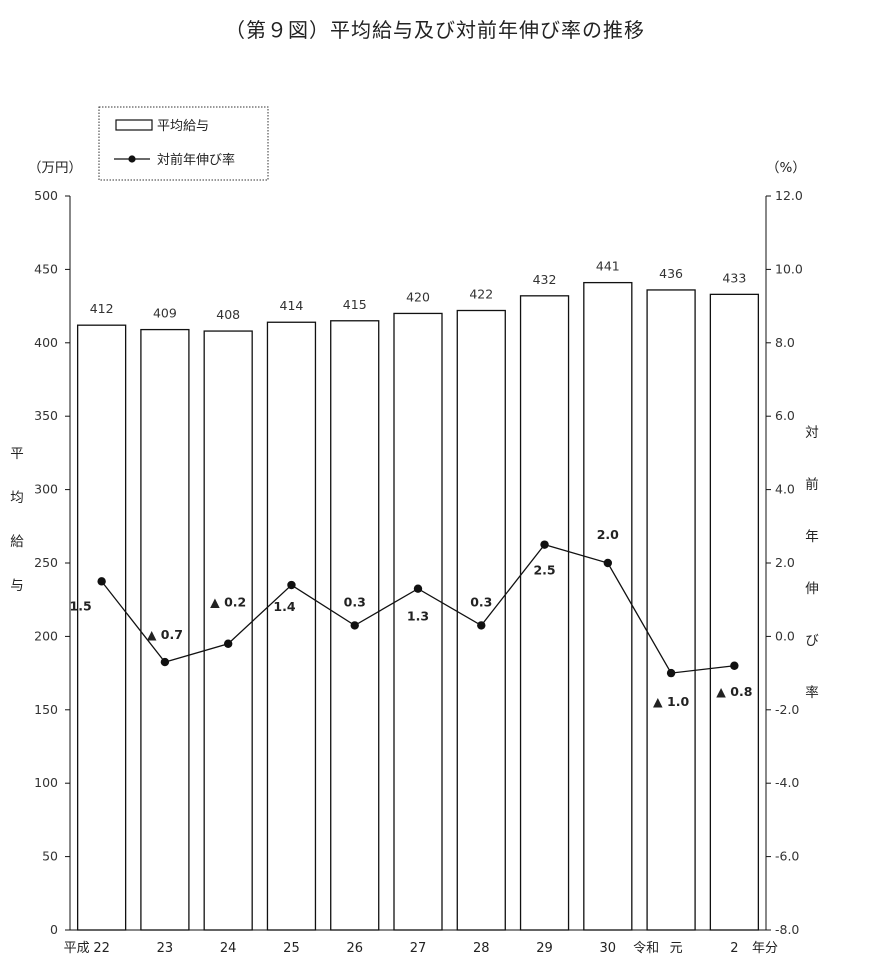 This screenshot has height=975, width=870. I want to click on left-tick-label: 200, so click(46, 635).